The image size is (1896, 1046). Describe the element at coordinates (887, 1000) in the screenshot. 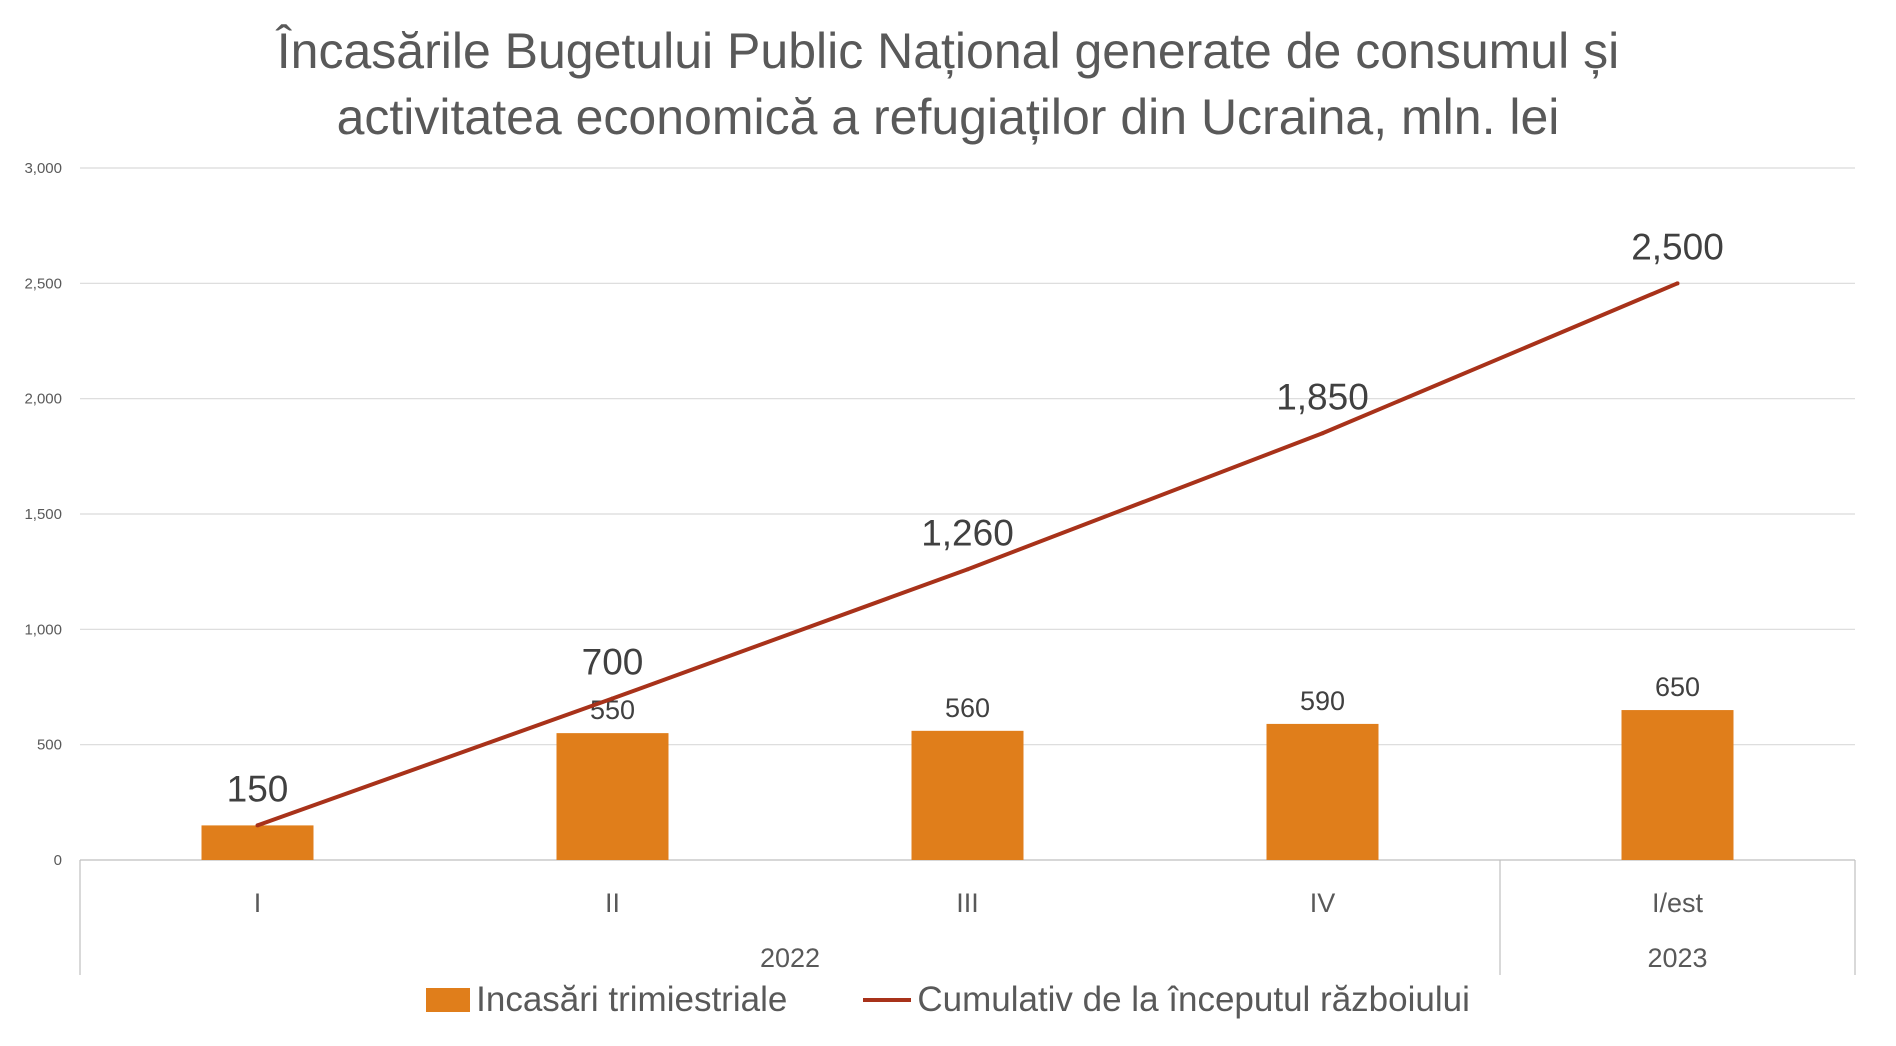

I see `legend-swatch-line` at that location.